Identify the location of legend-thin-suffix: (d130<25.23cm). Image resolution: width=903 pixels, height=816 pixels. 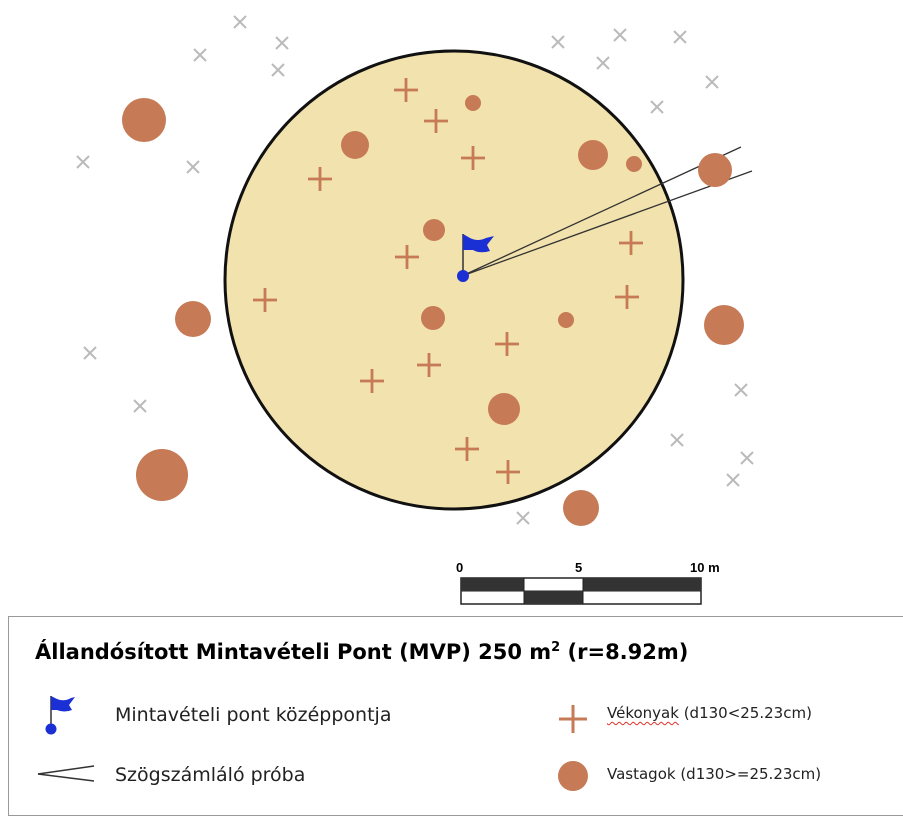
(745, 713).